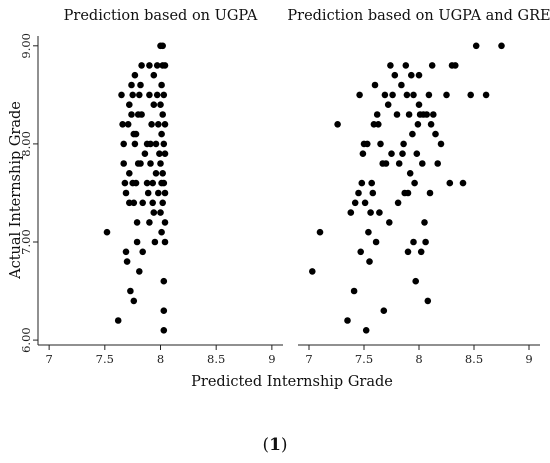  What do you see at coordinates (26, 340) in the screenshot?
I see `y-tick-label: 6.00` at bounding box center [26, 340].